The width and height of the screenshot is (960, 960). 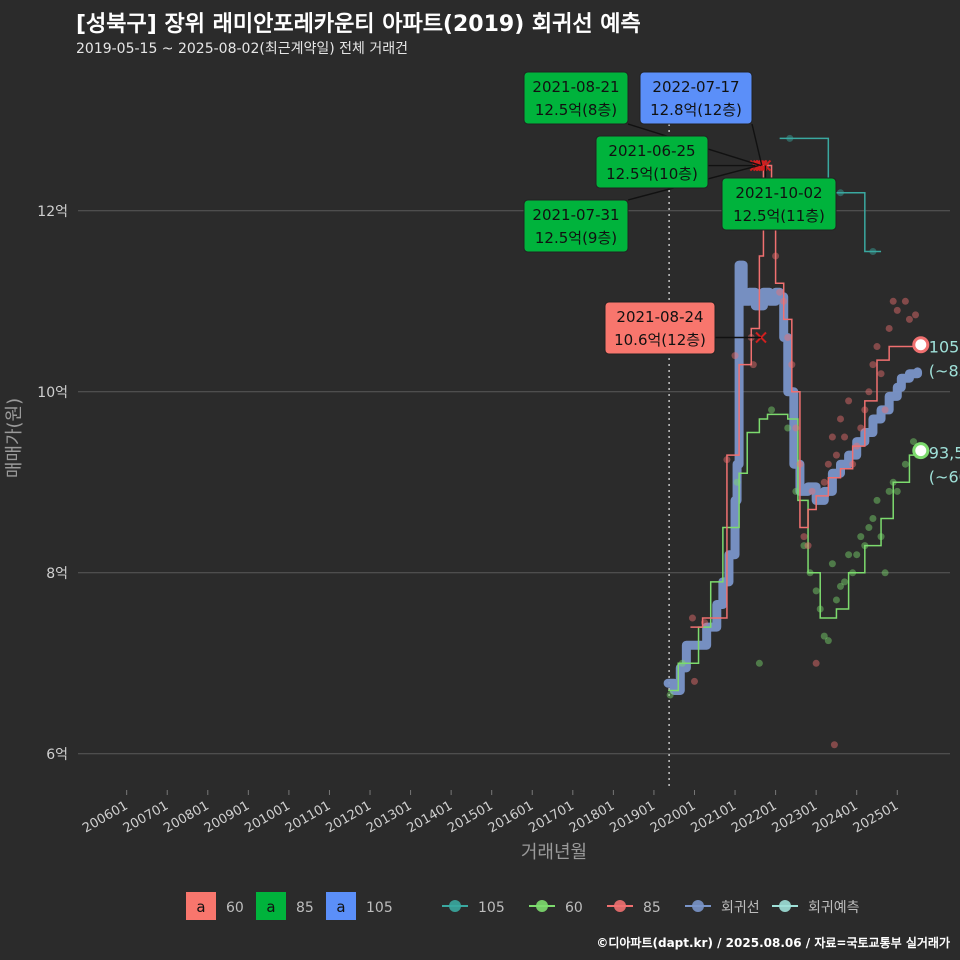 What do you see at coordinates (52, 393) in the screenshot?
I see `y-tick-label: 10억` at bounding box center [52, 393].